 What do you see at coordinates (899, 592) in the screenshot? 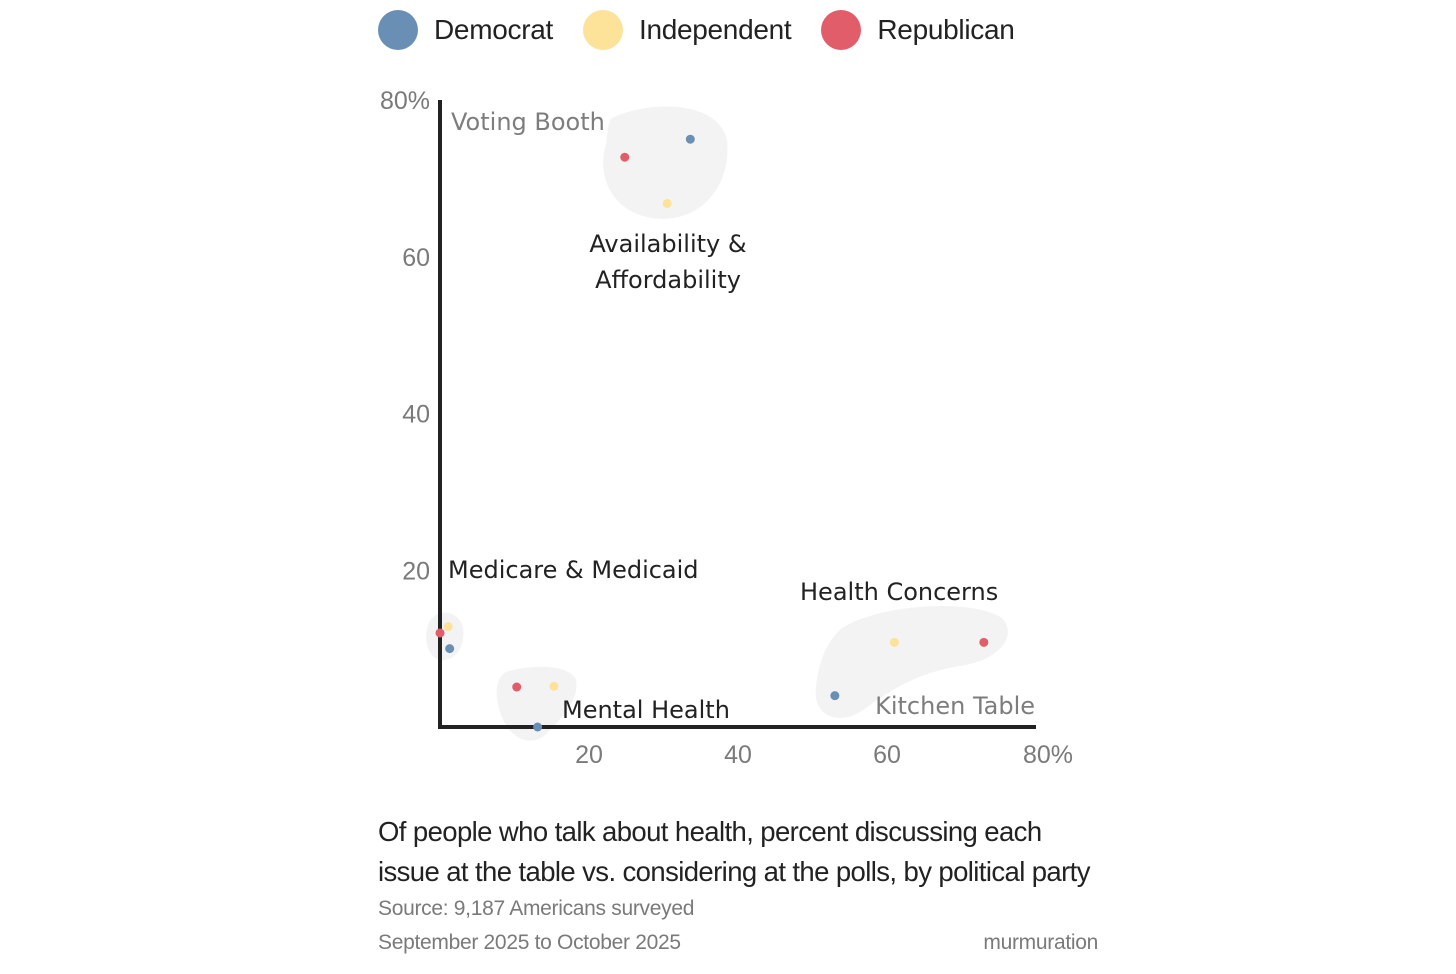
I see `cluster-label: Health Concerns` at bounding box center [899, 592].